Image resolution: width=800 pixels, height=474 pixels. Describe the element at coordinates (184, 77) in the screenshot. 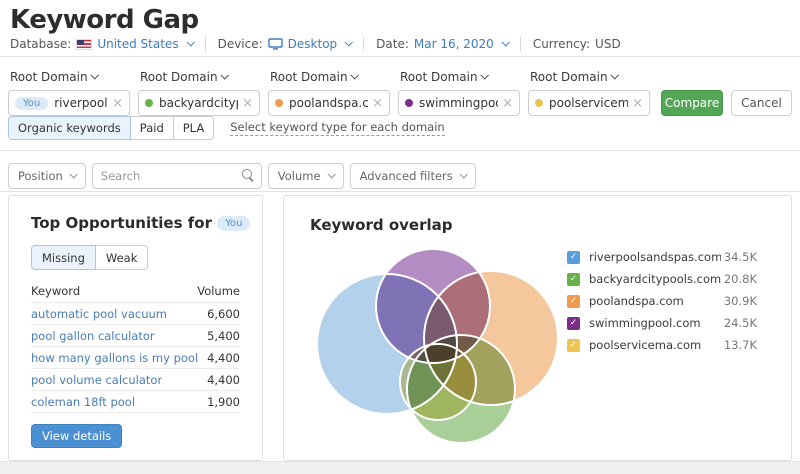

I see `root-domain-selector-2: Root Domain` at that location.